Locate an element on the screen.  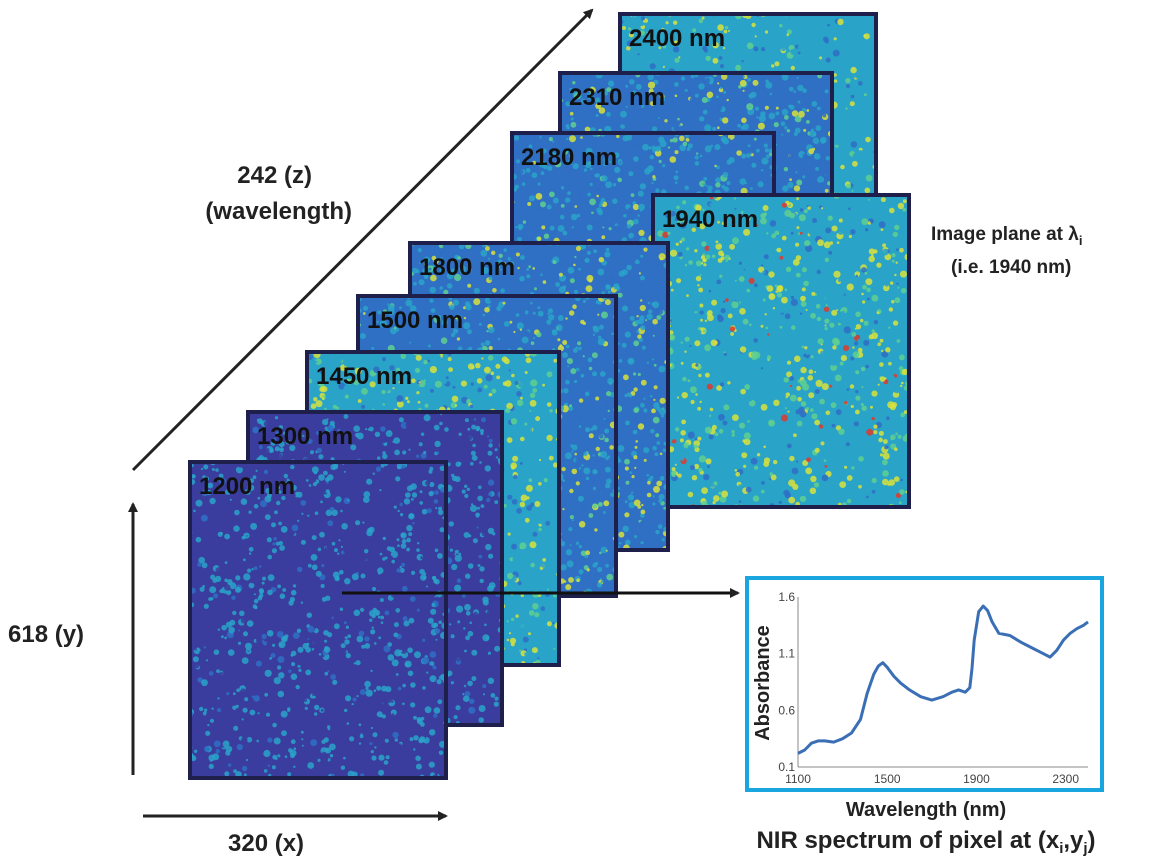
plane-label: 1300 nm is located at coordinates (305, 436).